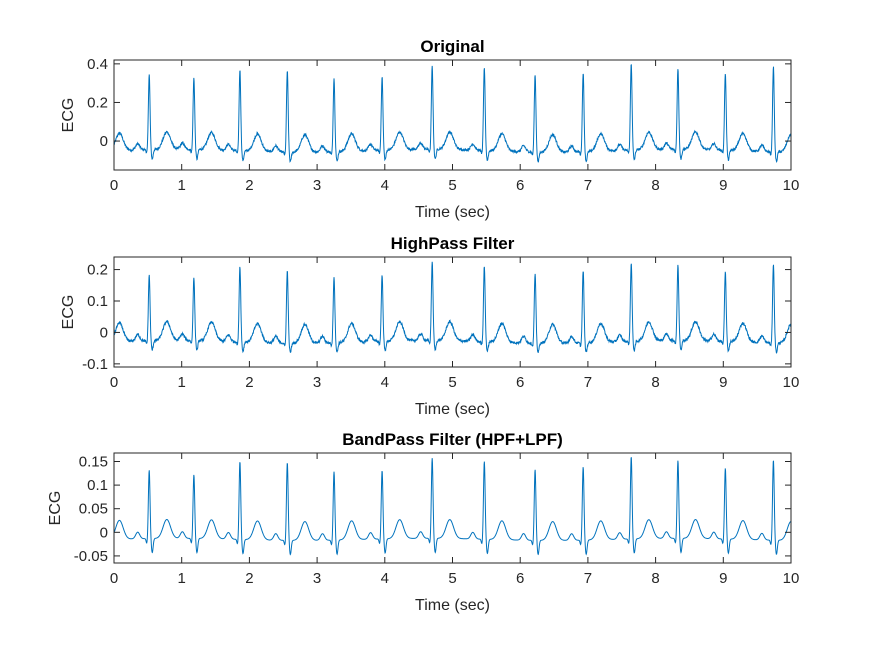 Image resolution: width=875 pixels, height=656 pixels. What do you see at coordinates (93, 509) in the screenshot?
I see `y-tick-label: 0.05` at bounding box center [93, 509].